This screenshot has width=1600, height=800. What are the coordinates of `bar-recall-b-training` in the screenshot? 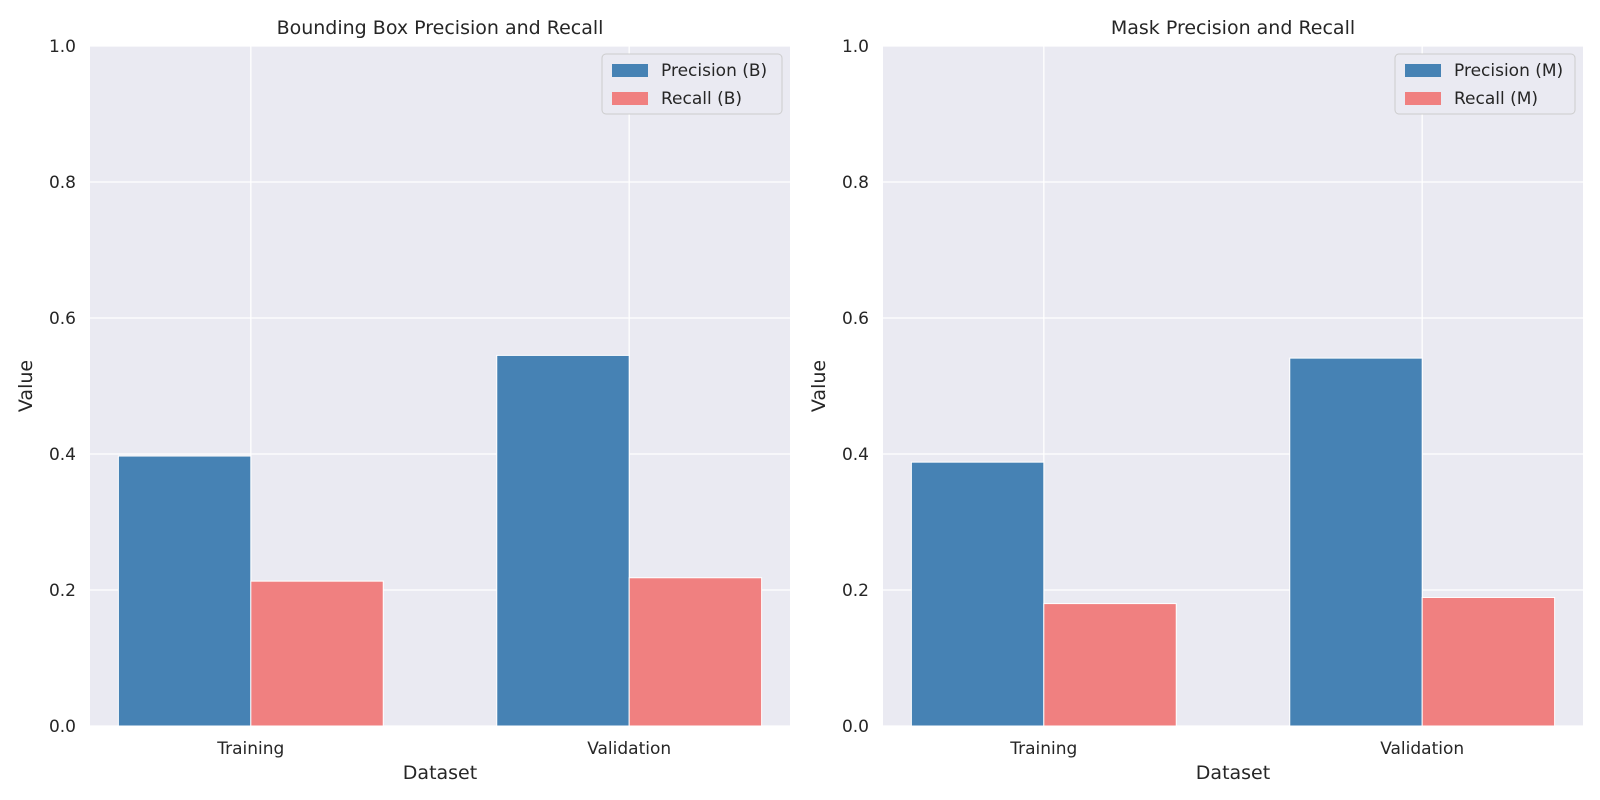 It's located at (317, 653).